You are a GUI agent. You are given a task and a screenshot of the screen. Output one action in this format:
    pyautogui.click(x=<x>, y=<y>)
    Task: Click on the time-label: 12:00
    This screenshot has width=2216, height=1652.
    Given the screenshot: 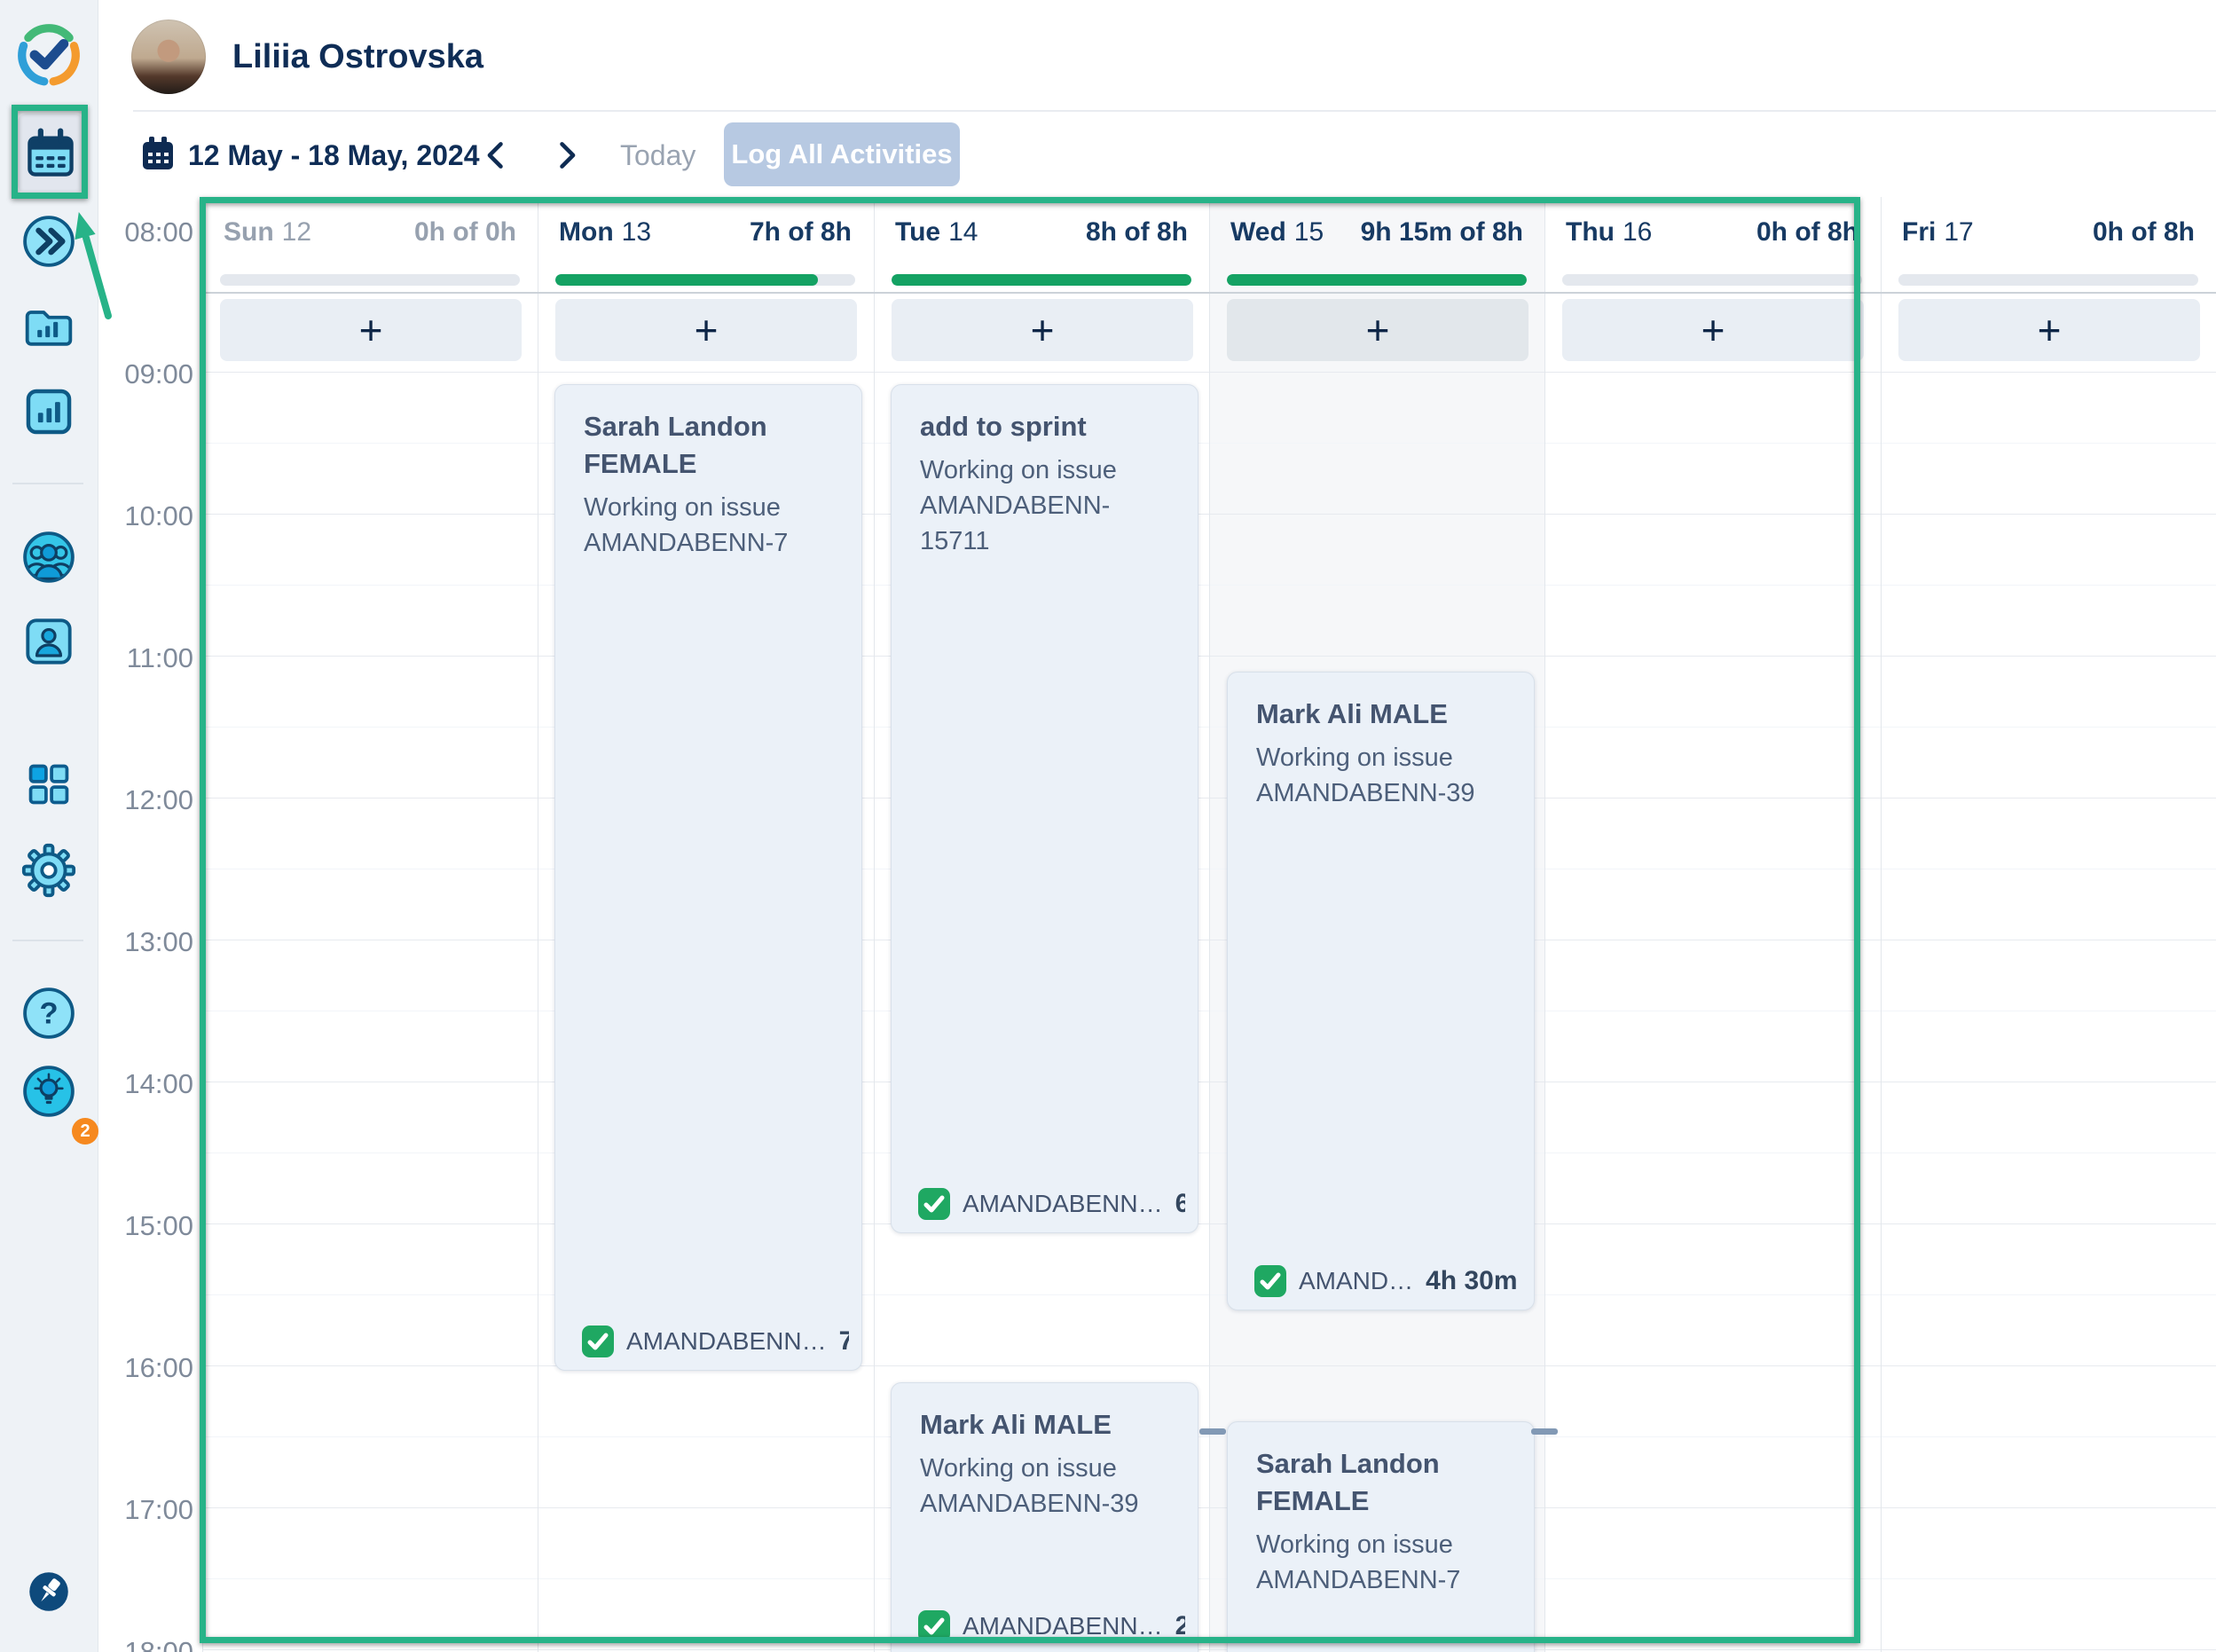 What is the action you would take?
    pyautogui.click(x=158, y=800)
    